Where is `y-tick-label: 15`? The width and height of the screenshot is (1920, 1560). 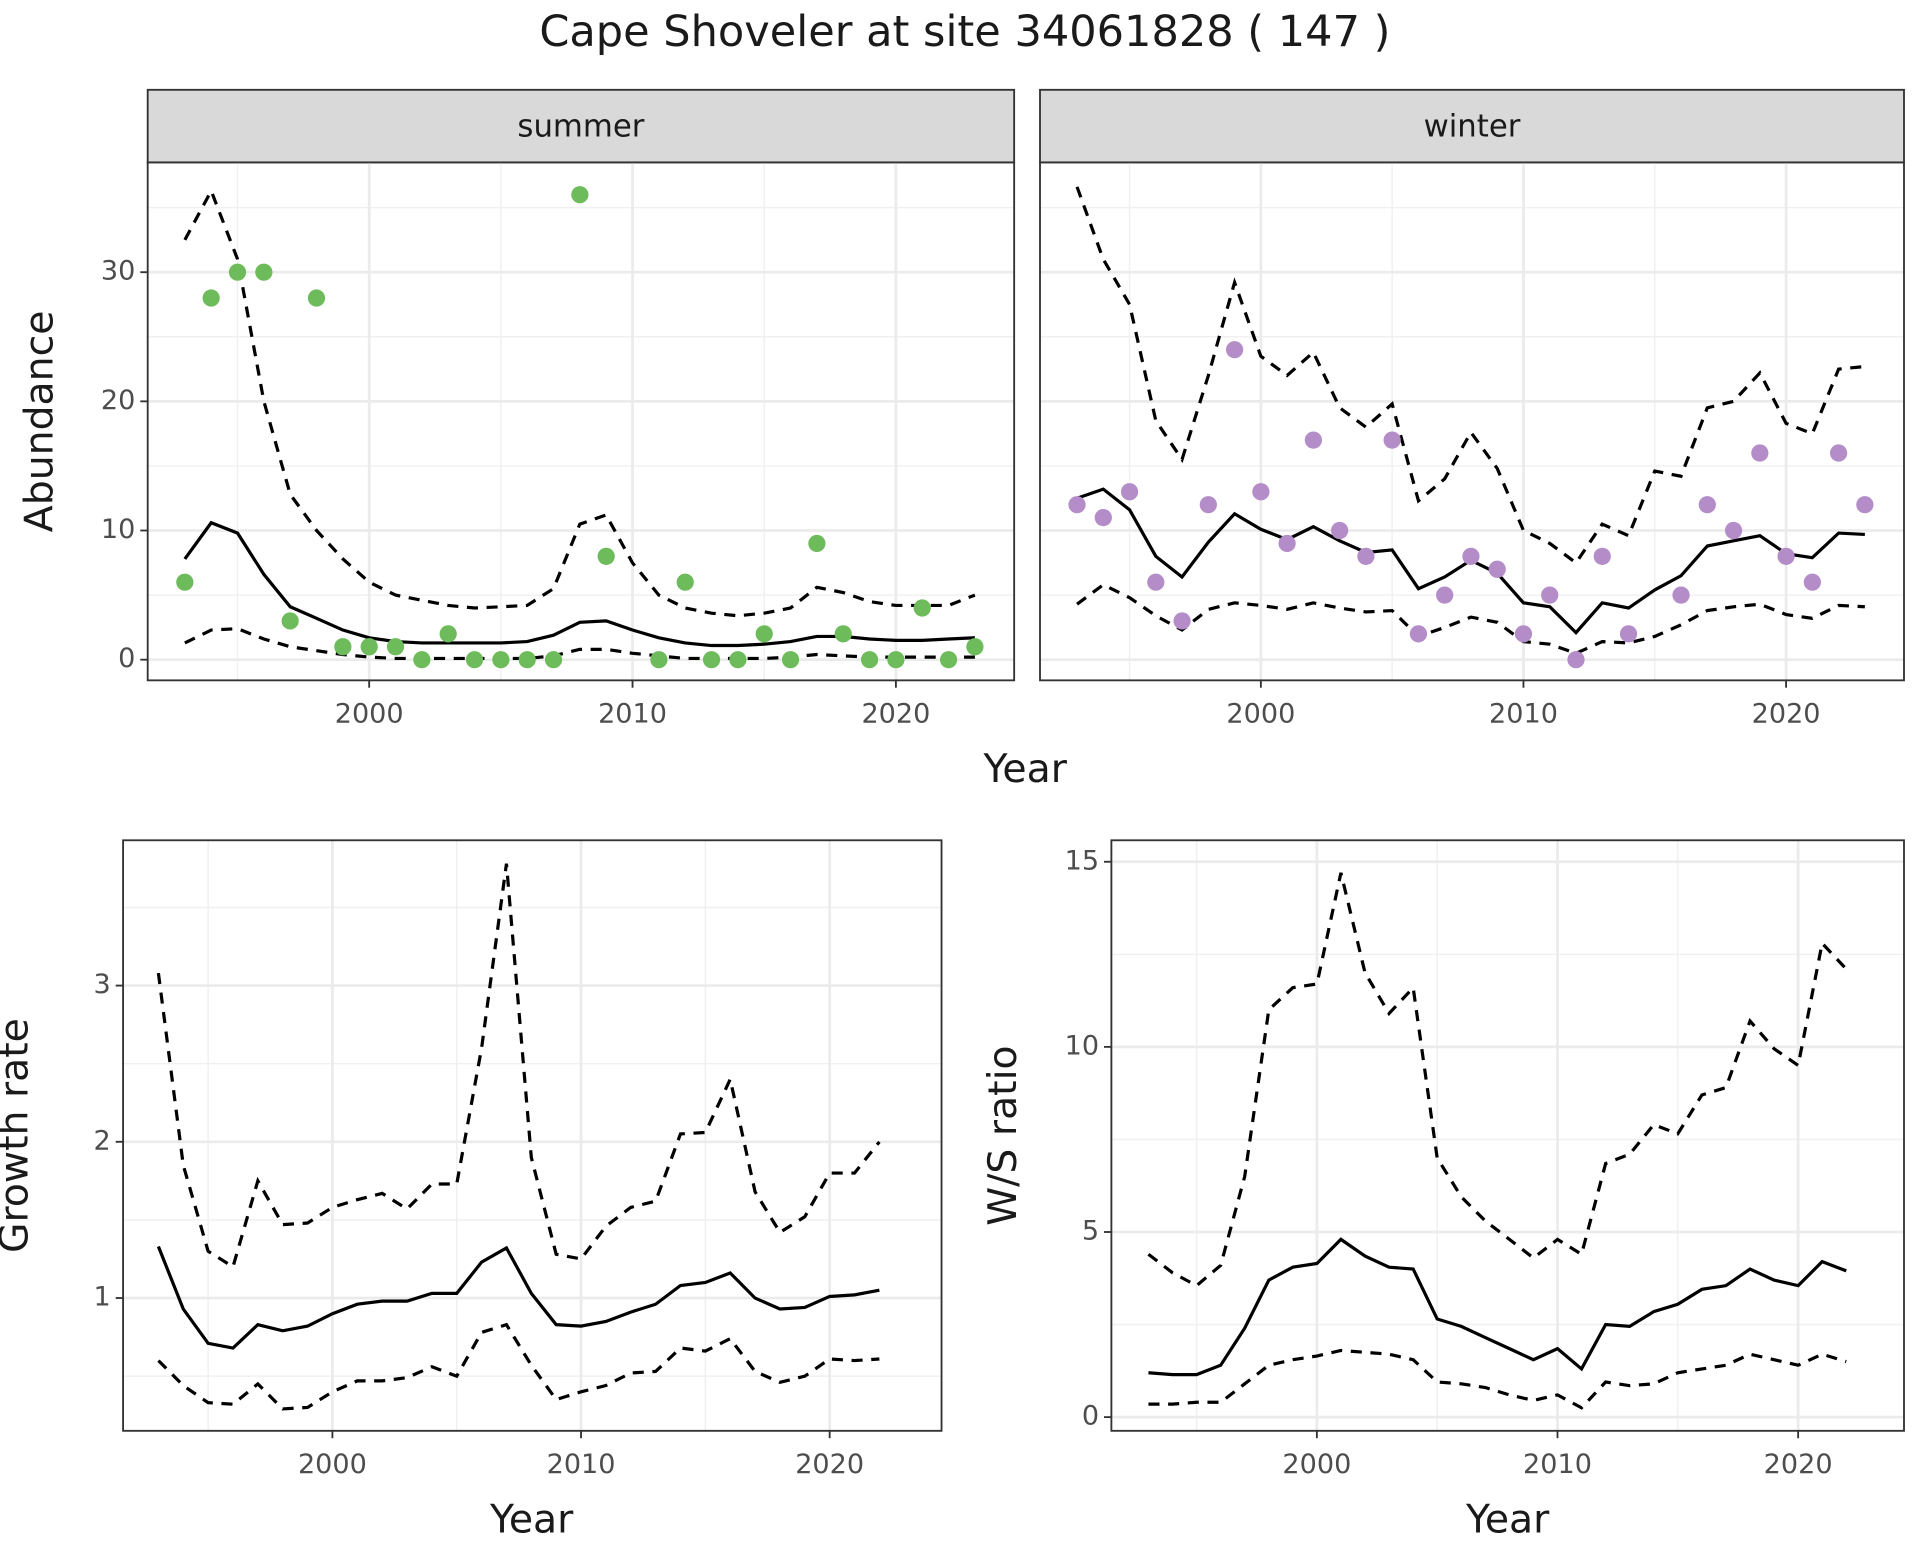
y-tick-label: 15 is located at coordinates (1082, 860).